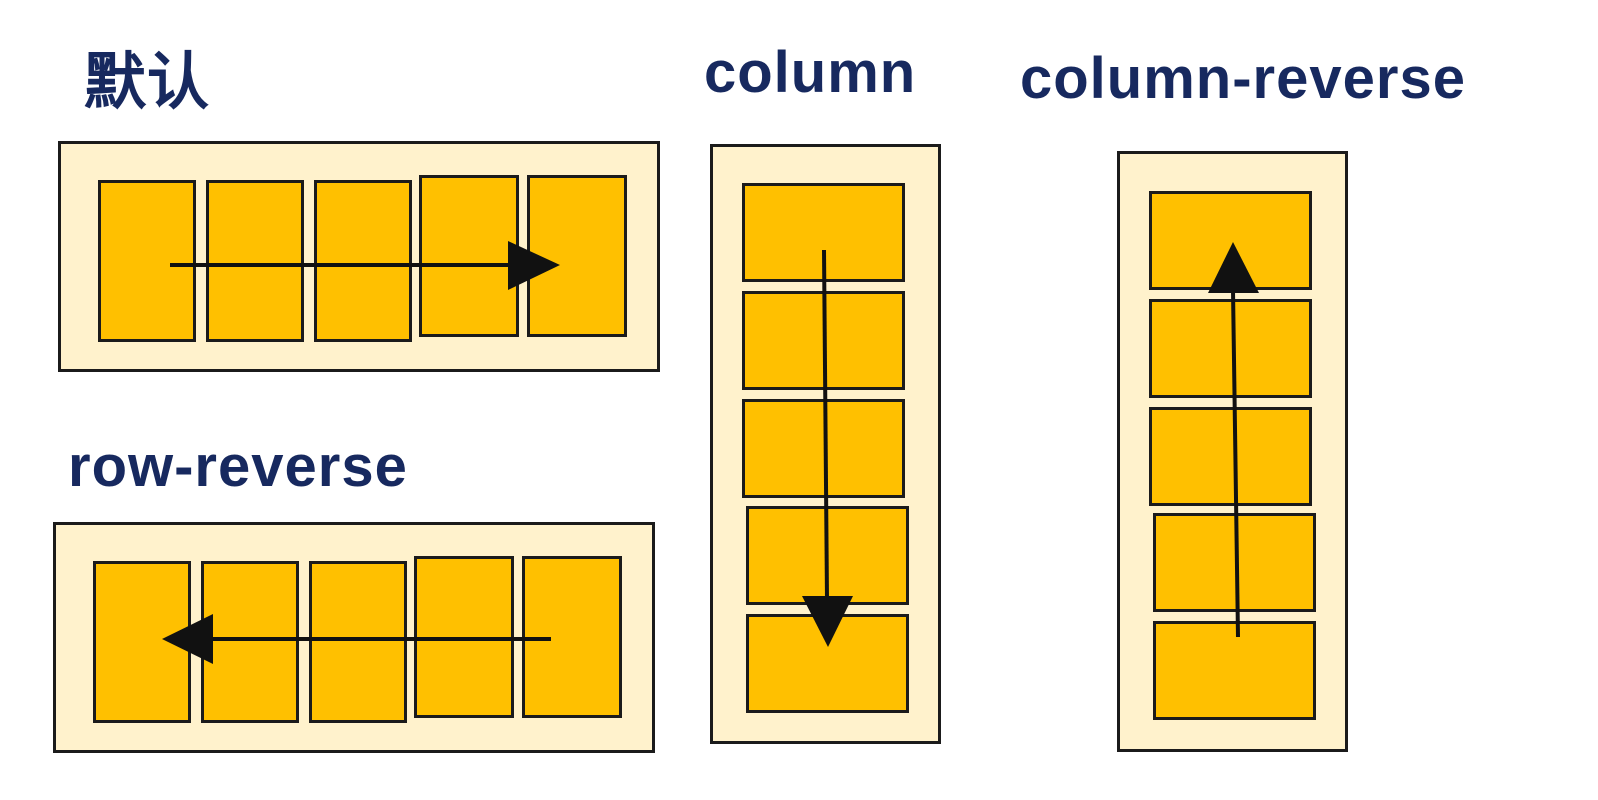 The height and width of the screenshot is (800, 1598). Describe the element at coordinates (147, 82) in the screenshot. I see `panel-title-default: 默认` at that location.